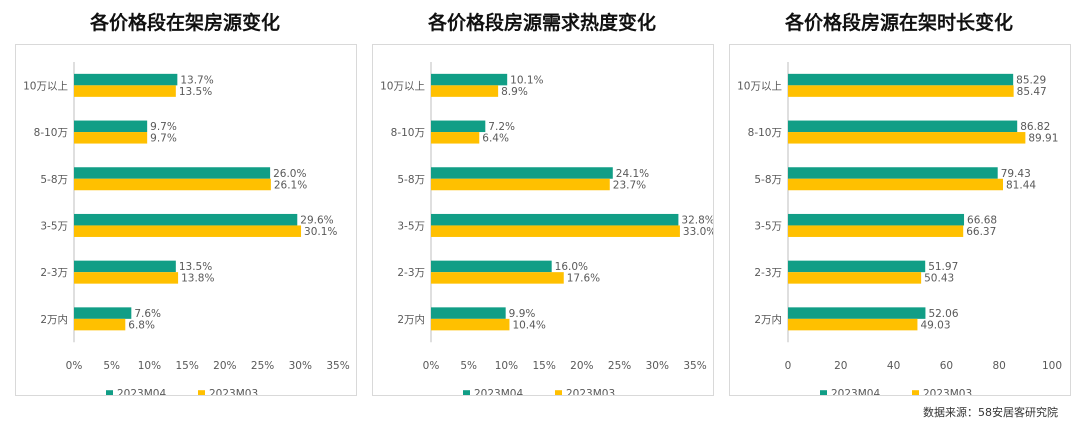 This screenshot has width=1080, height=428. Describe the element at coordinates (939, 279) in the screenshot. I see `data-label: 50.43` at that location.